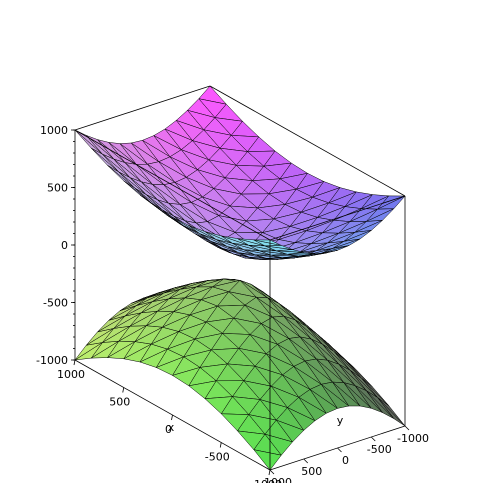  What do you see at coordinates (171, 427) in the screenshot?
I see `x-axis-label: x` at bounding box center [171, 427].